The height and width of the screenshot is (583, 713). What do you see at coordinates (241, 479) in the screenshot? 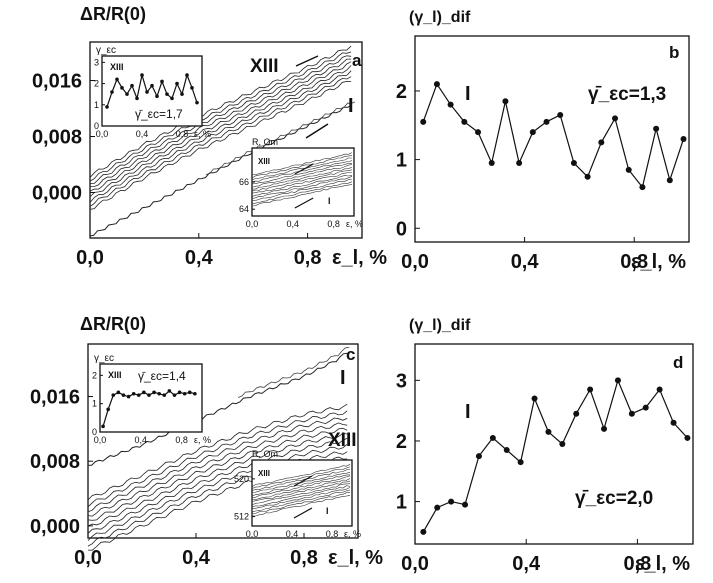
I see `inset-y-tick-label: 520` at bounding box center [241, 479].